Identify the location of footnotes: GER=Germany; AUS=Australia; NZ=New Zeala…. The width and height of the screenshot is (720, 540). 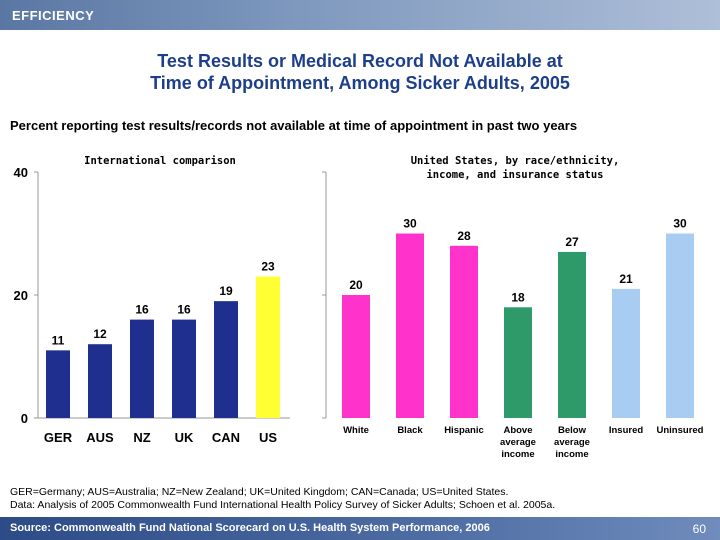
(282, 499).